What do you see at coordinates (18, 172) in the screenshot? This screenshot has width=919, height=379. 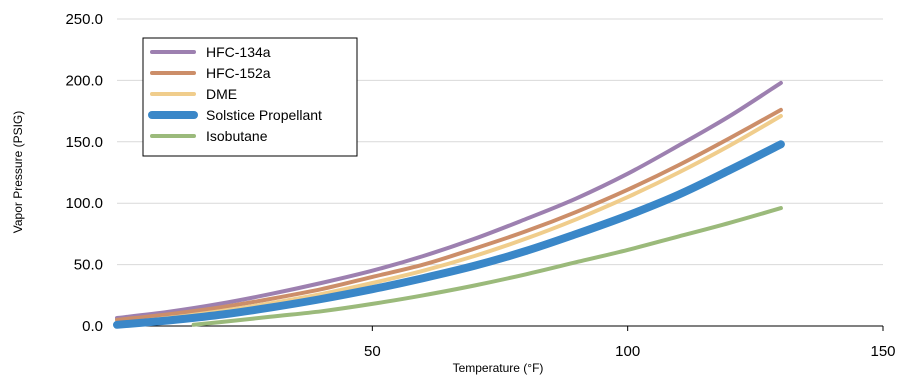 I see `y-axis-title: Vapor Pressure (PSIG)` at bounding box center [18, 172].